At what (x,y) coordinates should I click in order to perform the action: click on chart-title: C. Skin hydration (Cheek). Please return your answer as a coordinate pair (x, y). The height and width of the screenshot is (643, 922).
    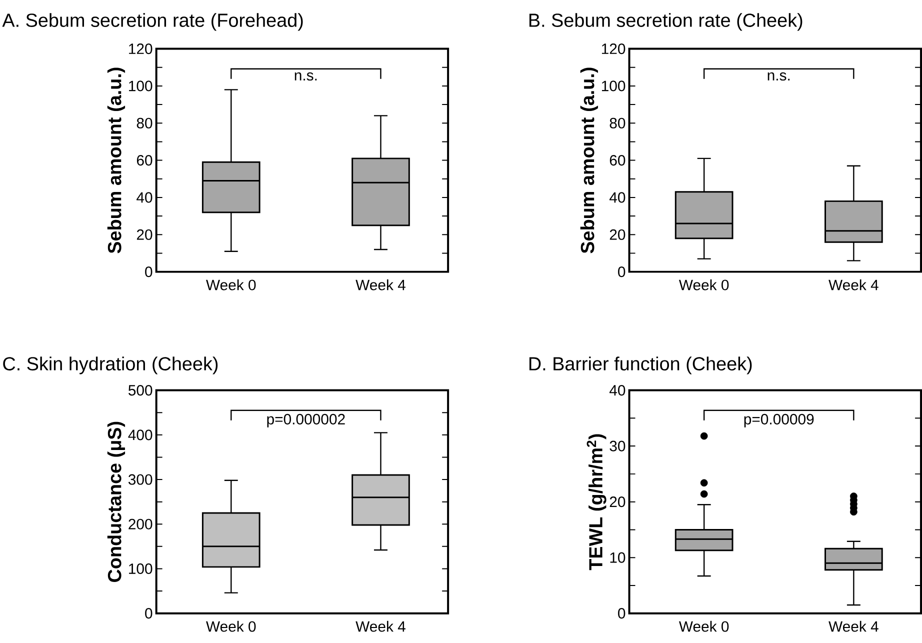
    Looking at the image, I should click on (110, 365).